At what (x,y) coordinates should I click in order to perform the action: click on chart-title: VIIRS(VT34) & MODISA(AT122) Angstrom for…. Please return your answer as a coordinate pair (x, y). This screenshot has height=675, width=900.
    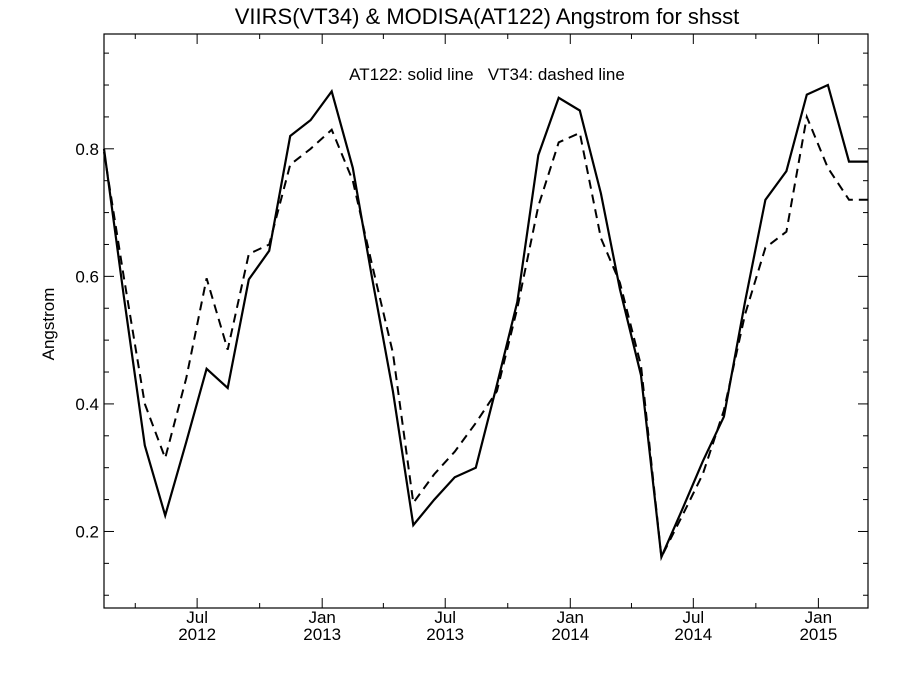
    Looking at the image, I should click on (487, 16).